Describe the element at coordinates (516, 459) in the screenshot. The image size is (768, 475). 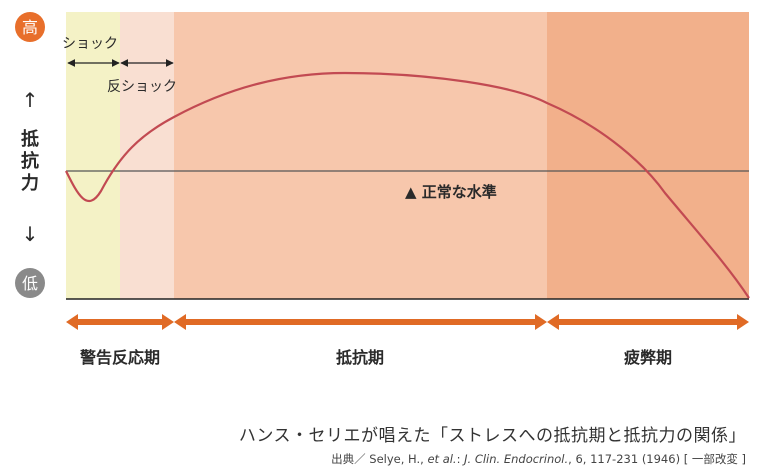
I see `source-journal: J. Clin. Endocrinol.` at that location.